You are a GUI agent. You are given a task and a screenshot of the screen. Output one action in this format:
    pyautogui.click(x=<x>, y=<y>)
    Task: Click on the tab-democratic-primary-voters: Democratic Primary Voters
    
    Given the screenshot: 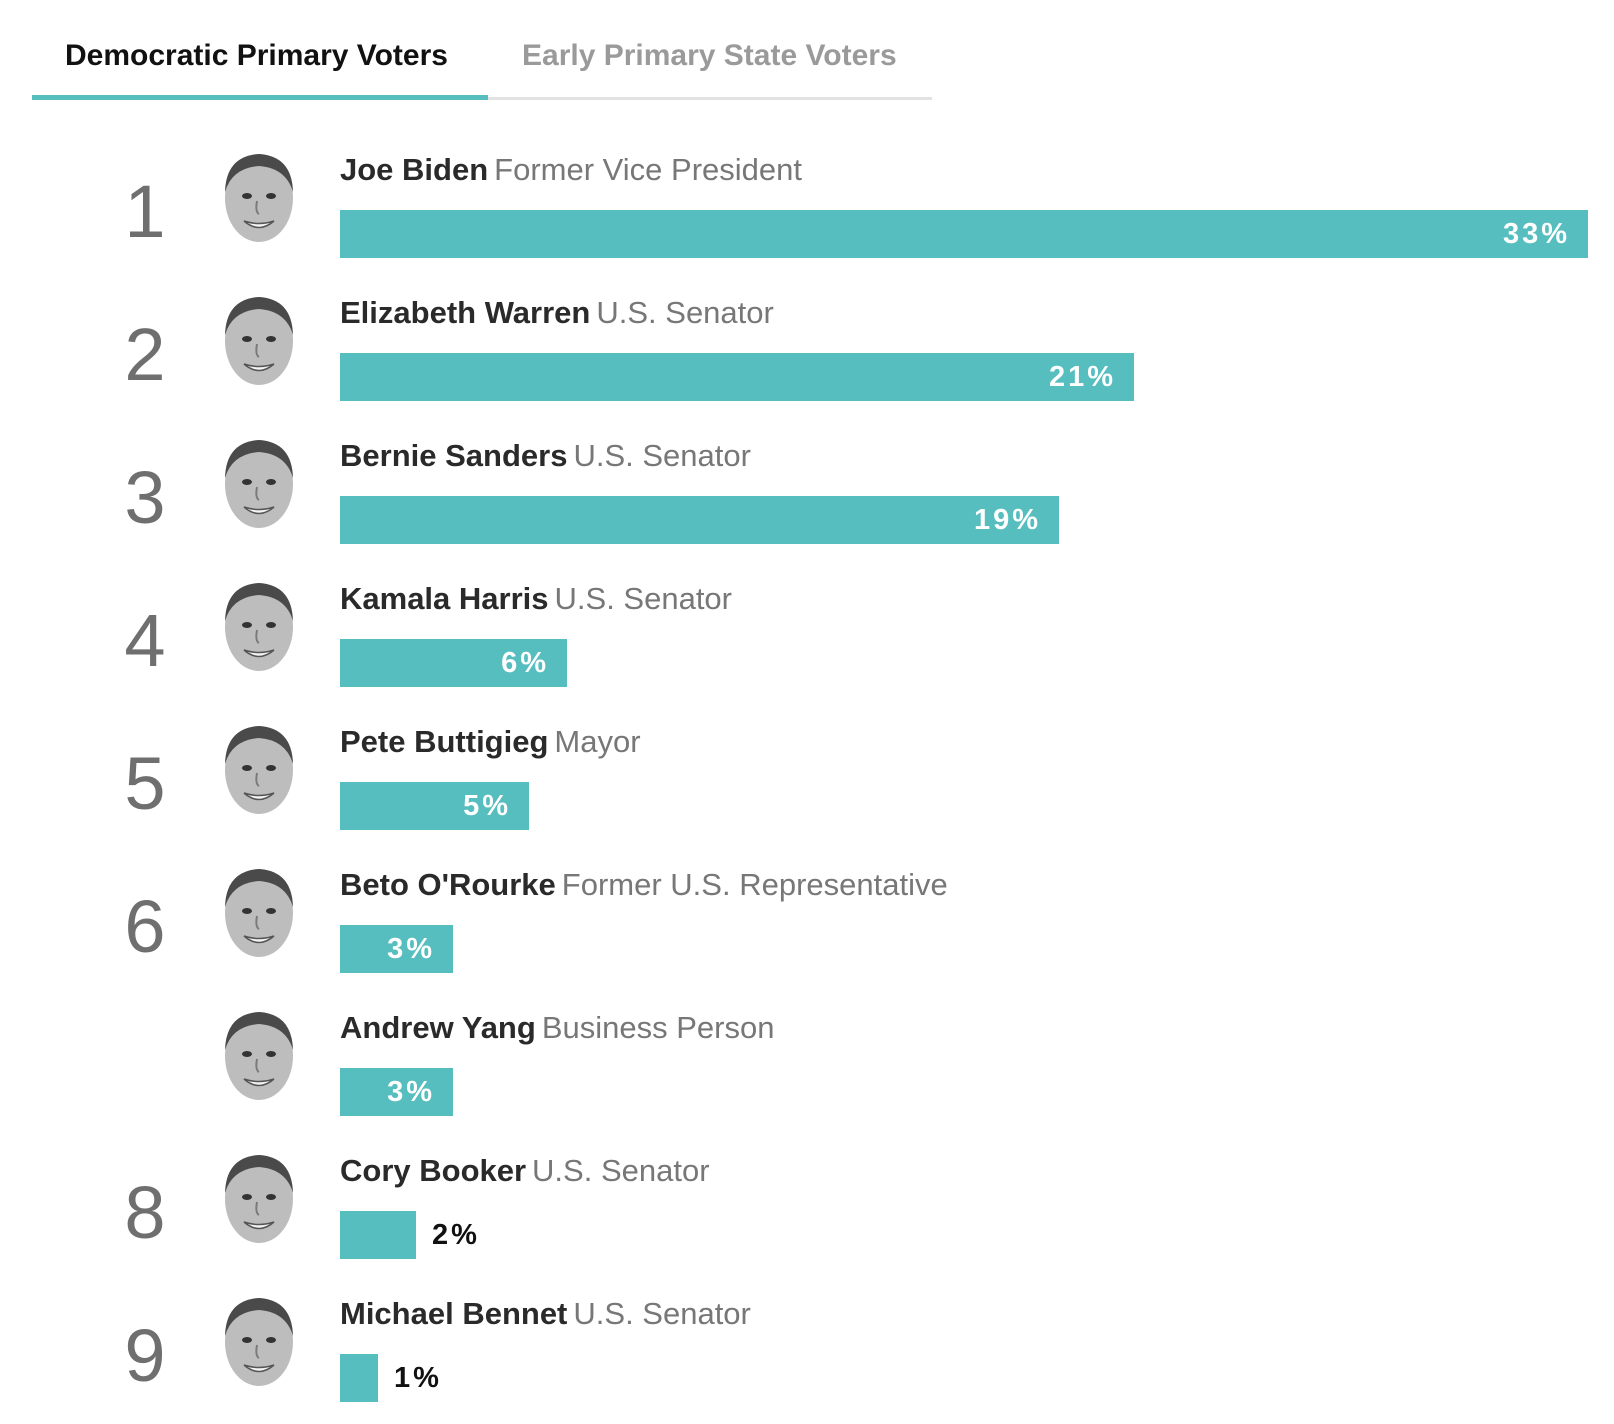 What is the action you would take?
    pyautogui.click(x=260, y=60)
    